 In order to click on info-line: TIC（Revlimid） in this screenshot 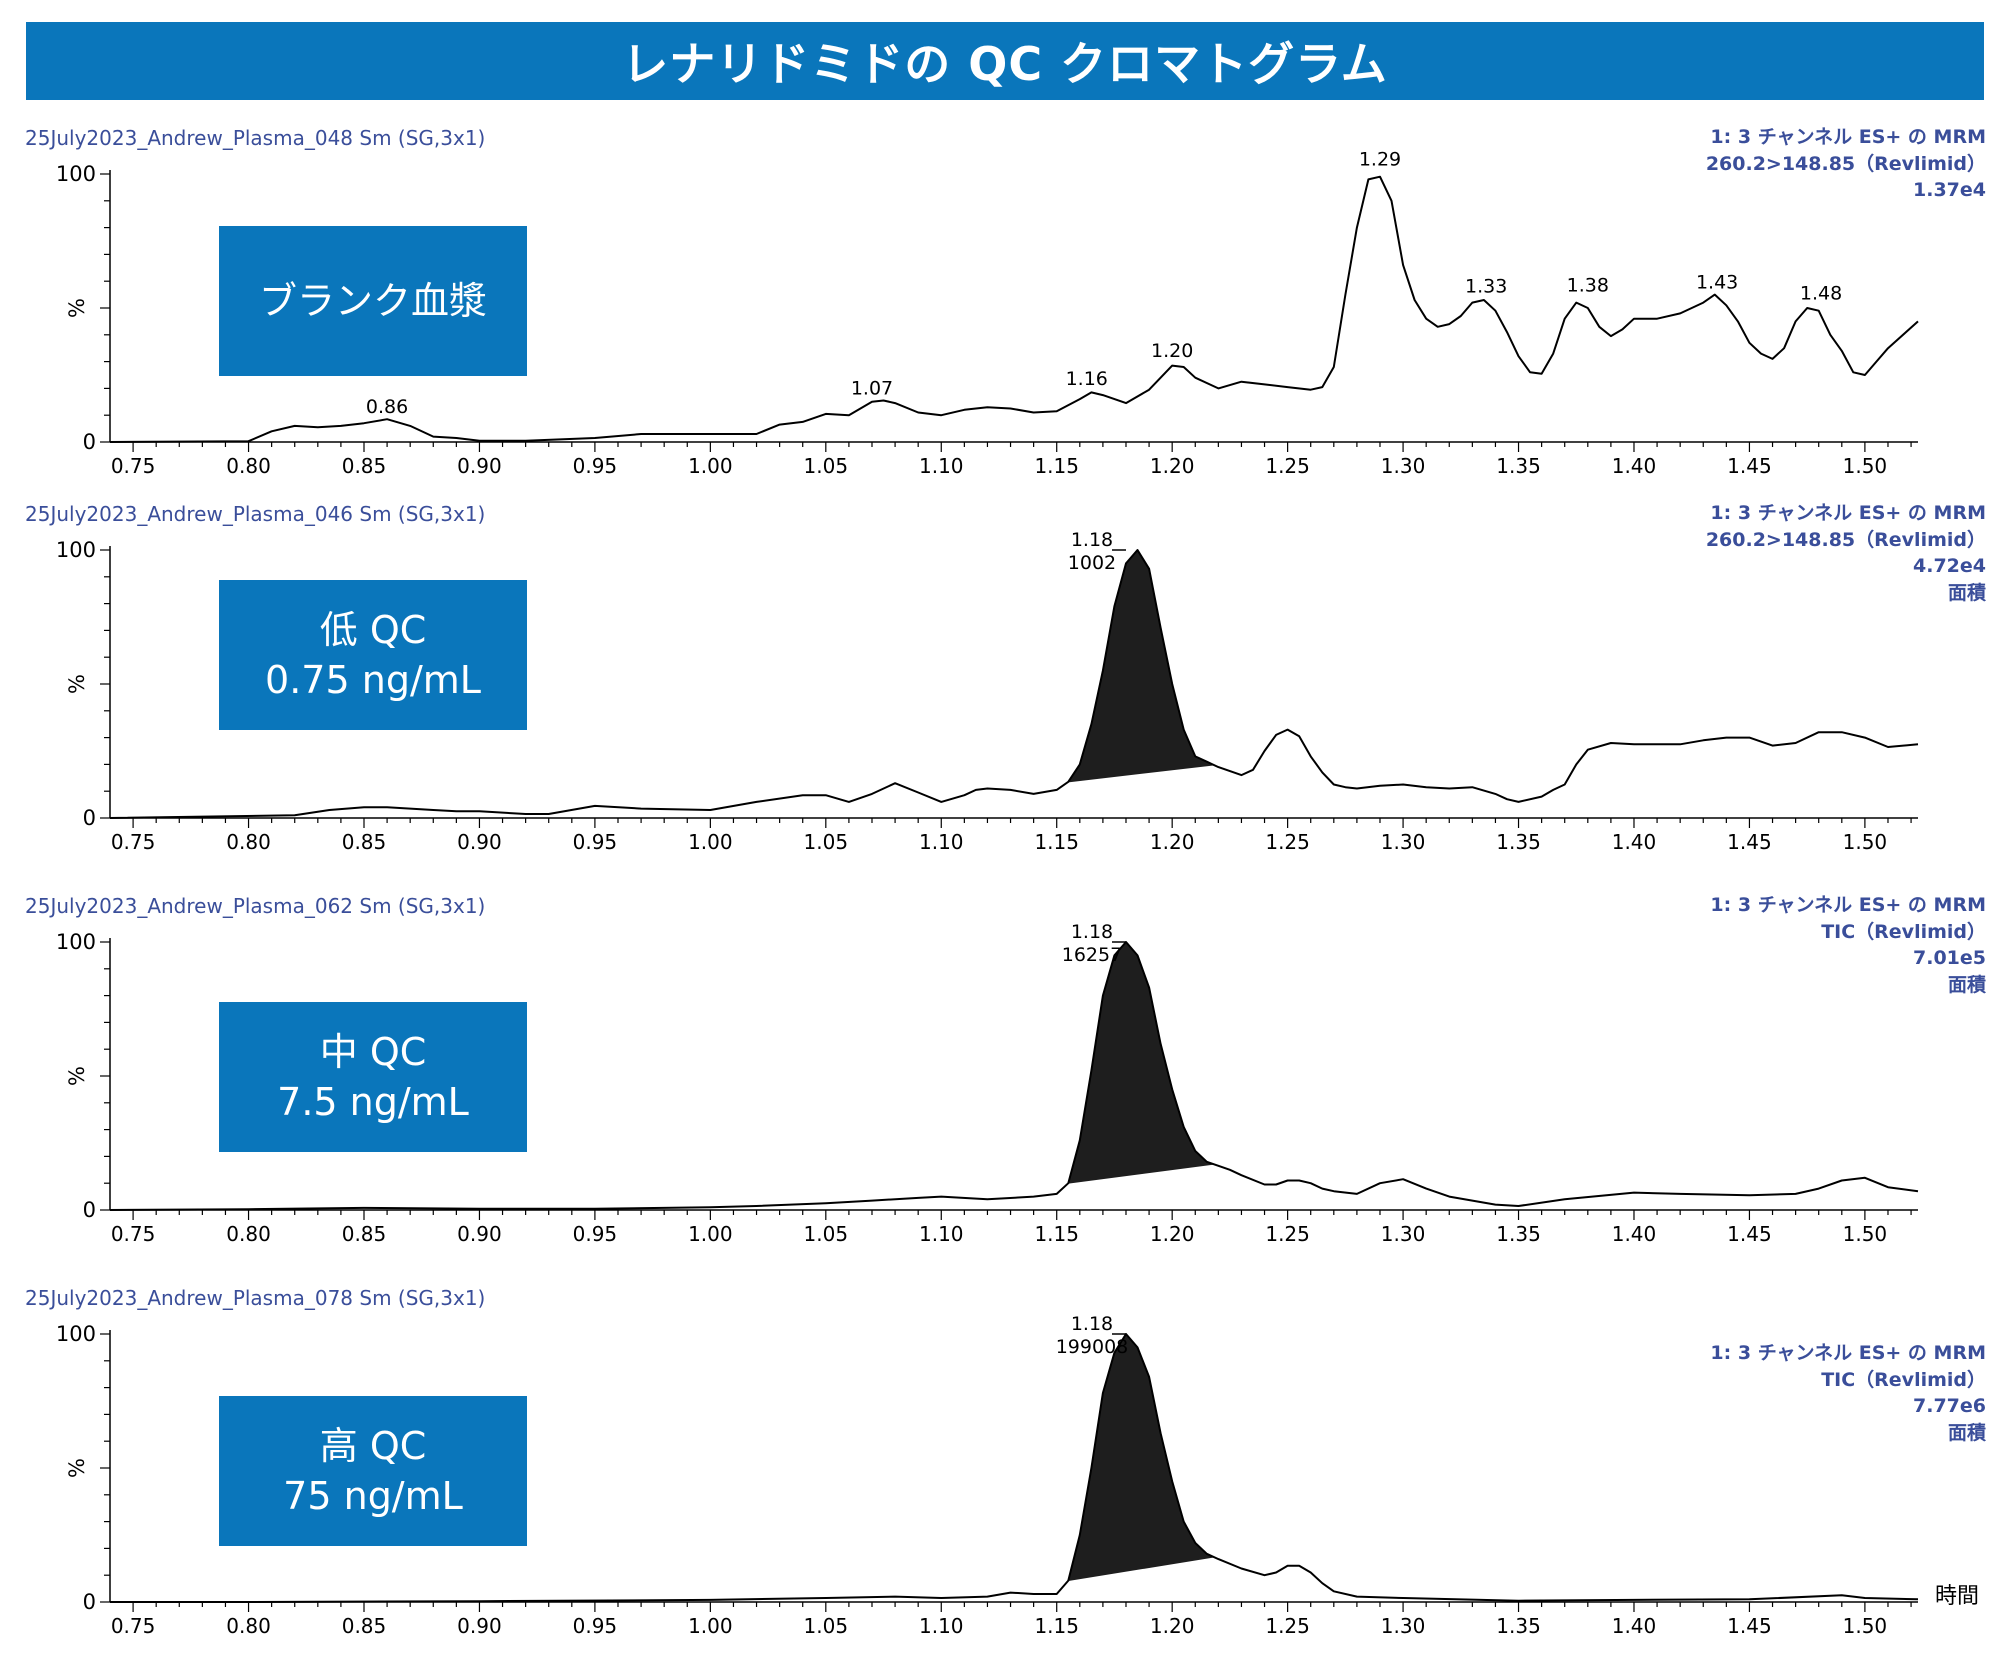, I will do `click(1903, 931)`.